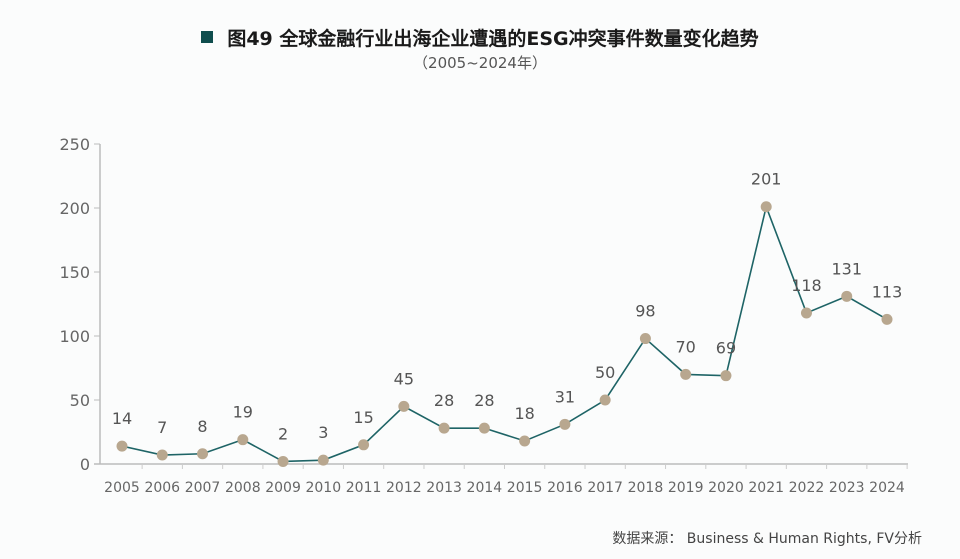 This screenshot has height=559, width=960. What do you see at coordinates (493, 39) in the screenshot?
I see `title-text: 图49 全球金融行业出海企业遭遇的ESG冲突事件数量变化趋势` at bounding box center [493, 39].